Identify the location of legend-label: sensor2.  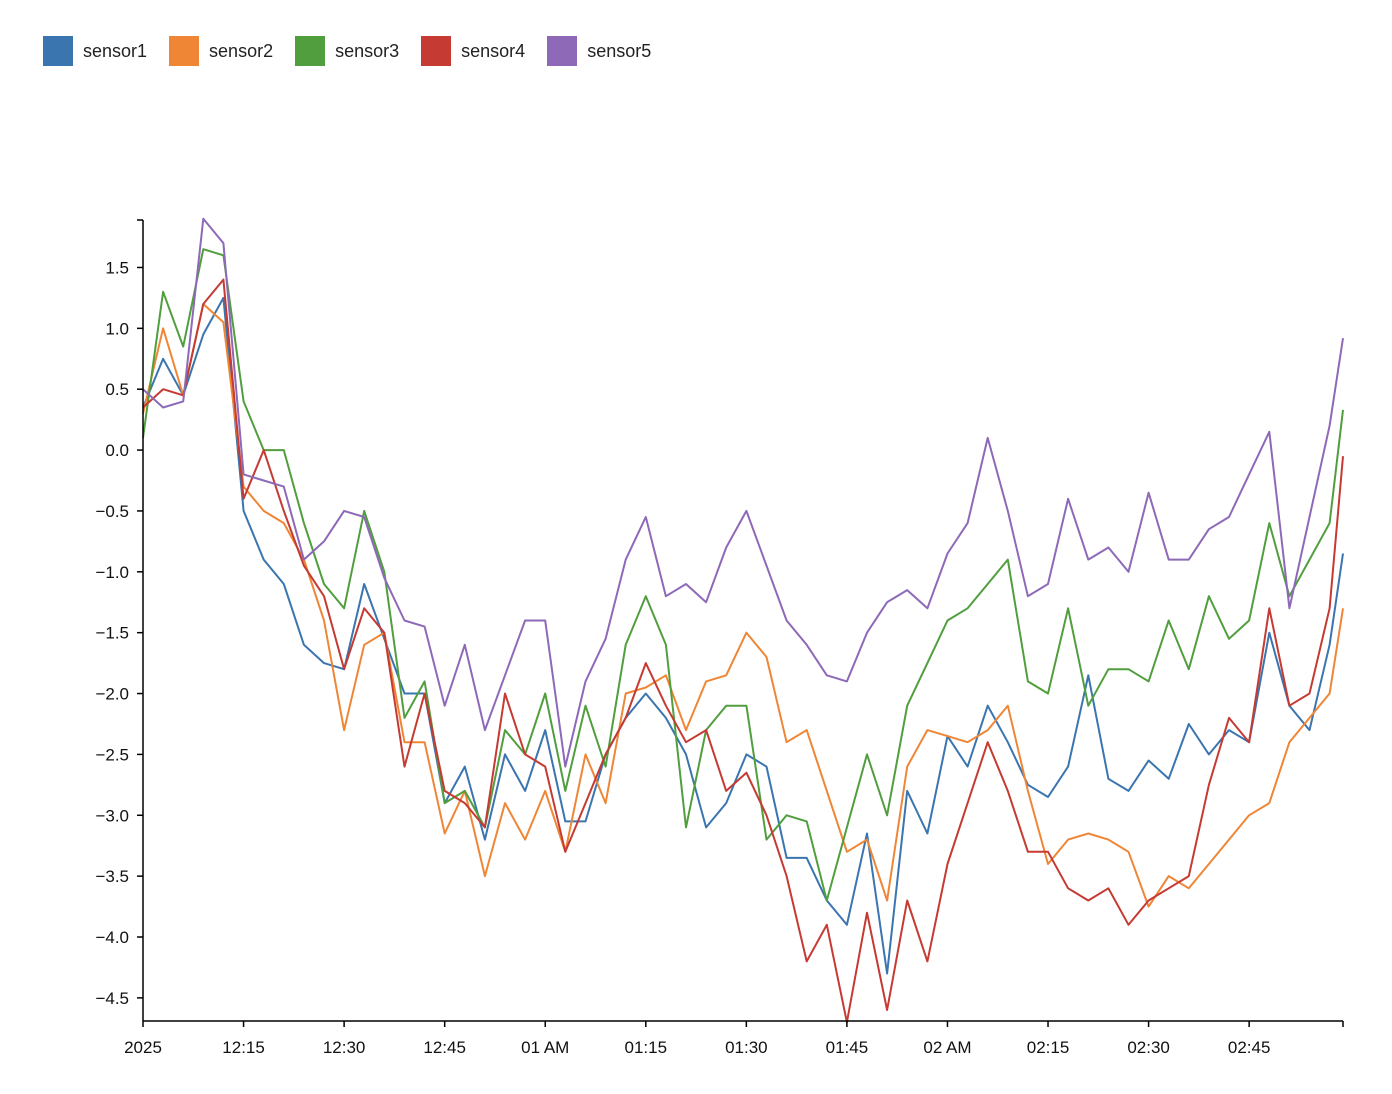
(241, 50).